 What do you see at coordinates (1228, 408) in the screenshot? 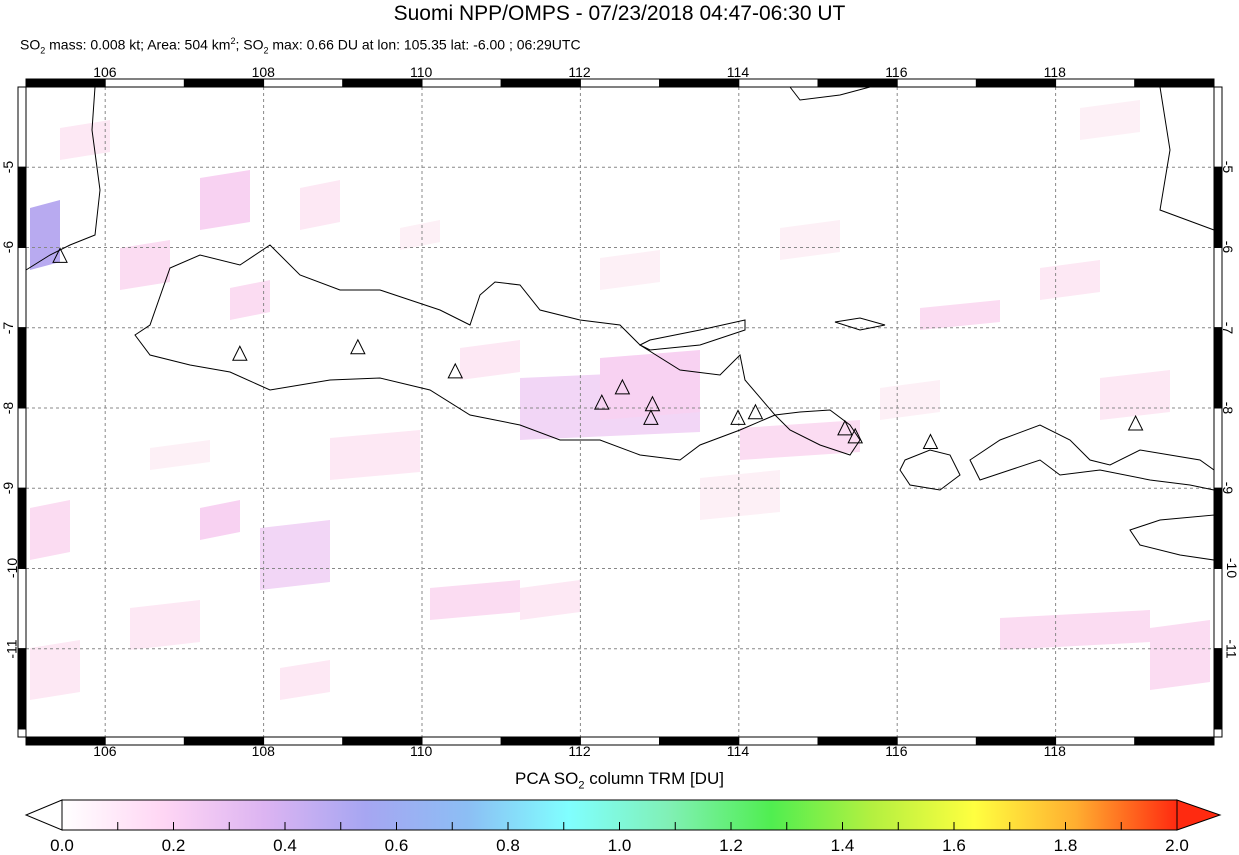
I see `lat-tick-label-right: -8` at bounding box center [1228, 408].